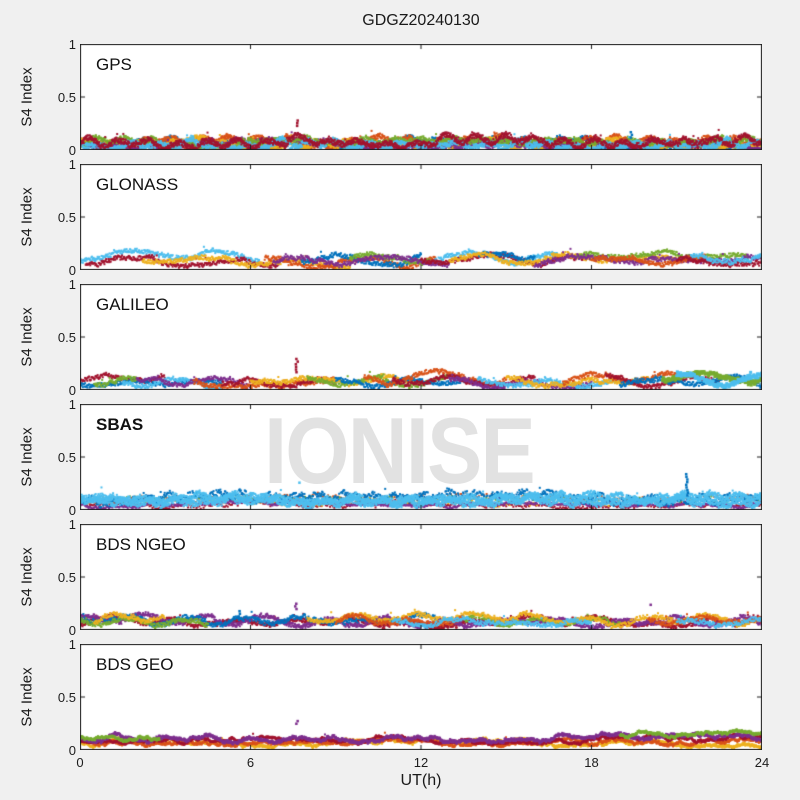 The image size is (800, 800). Describe the element at coordinates (120, 424) in the screenshot. I see `panel-label-sbas: SBAS` at that location.